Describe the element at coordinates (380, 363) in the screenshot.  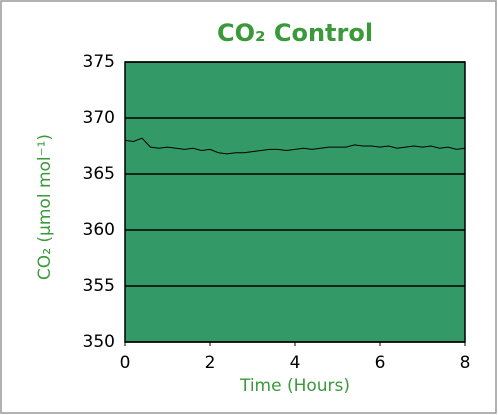
I see `x-tick-label: 6` at that location.